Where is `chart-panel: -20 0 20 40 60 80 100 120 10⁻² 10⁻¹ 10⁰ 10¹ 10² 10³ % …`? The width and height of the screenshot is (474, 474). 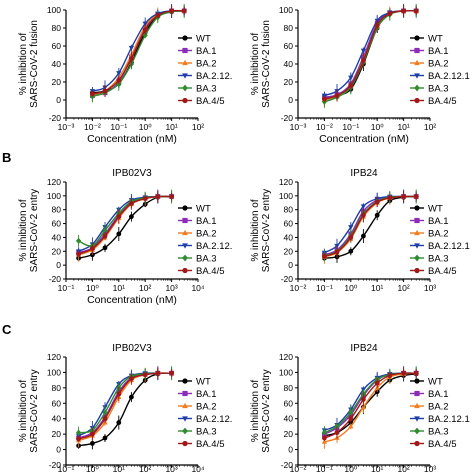
chart-panel: -20 0 20 40 60 80 100 120 10⁻² 10⁻¹ 10⁰ 10¹ 10² 10³ % … is located at coordinates (360, 408).